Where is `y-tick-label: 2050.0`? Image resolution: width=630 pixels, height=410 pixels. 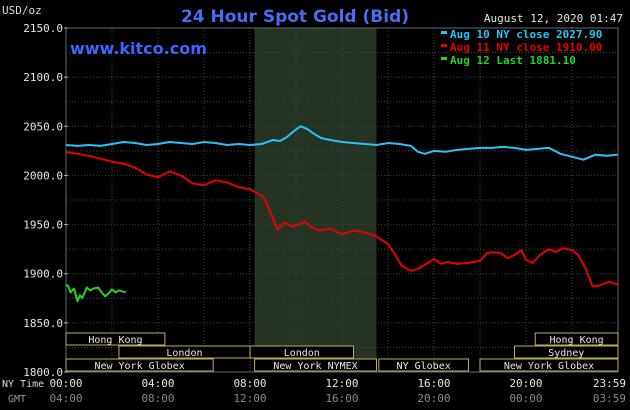 y-tick-label: 2050.0 is located at coordinates (43, 126).